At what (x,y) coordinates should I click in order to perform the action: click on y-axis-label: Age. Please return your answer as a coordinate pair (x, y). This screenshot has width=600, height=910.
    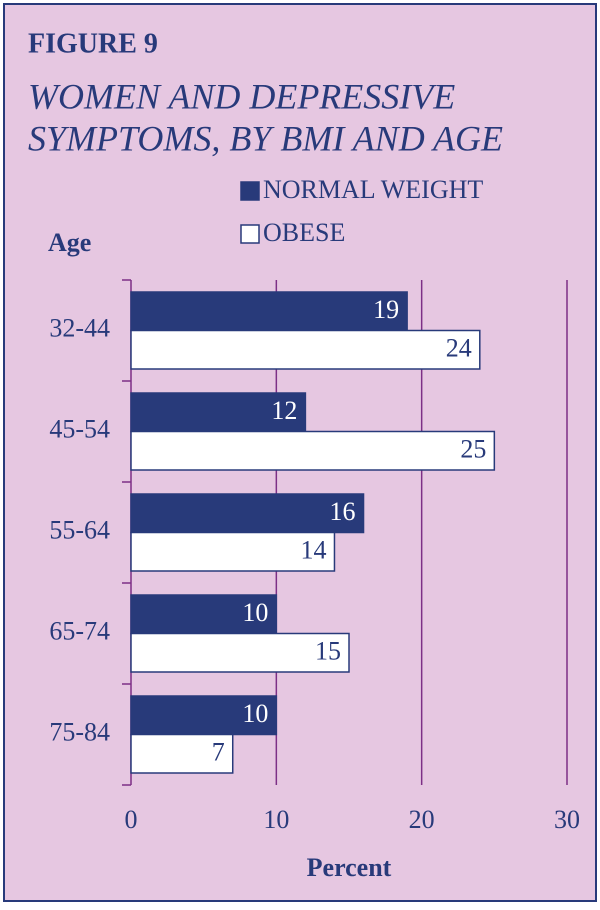
    Looking at the image, I should click on (69, 242).